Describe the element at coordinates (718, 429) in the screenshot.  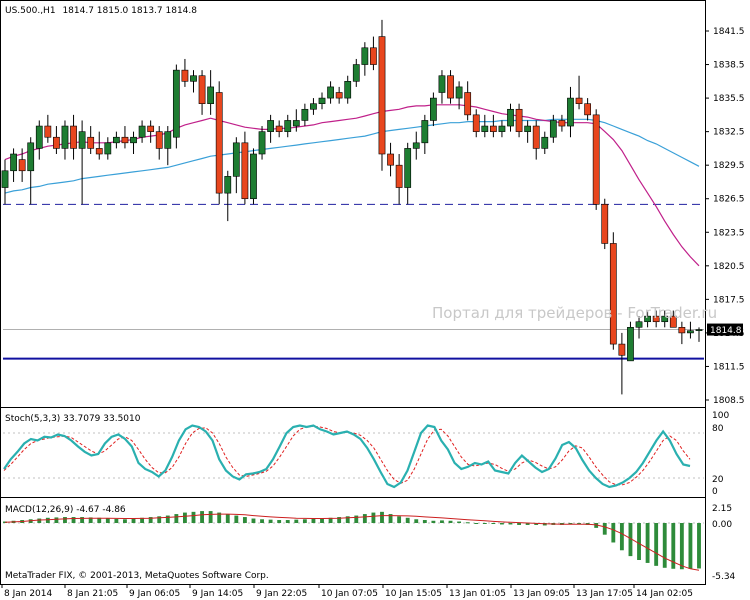
I see `stoch-level-80: 80` at that location.